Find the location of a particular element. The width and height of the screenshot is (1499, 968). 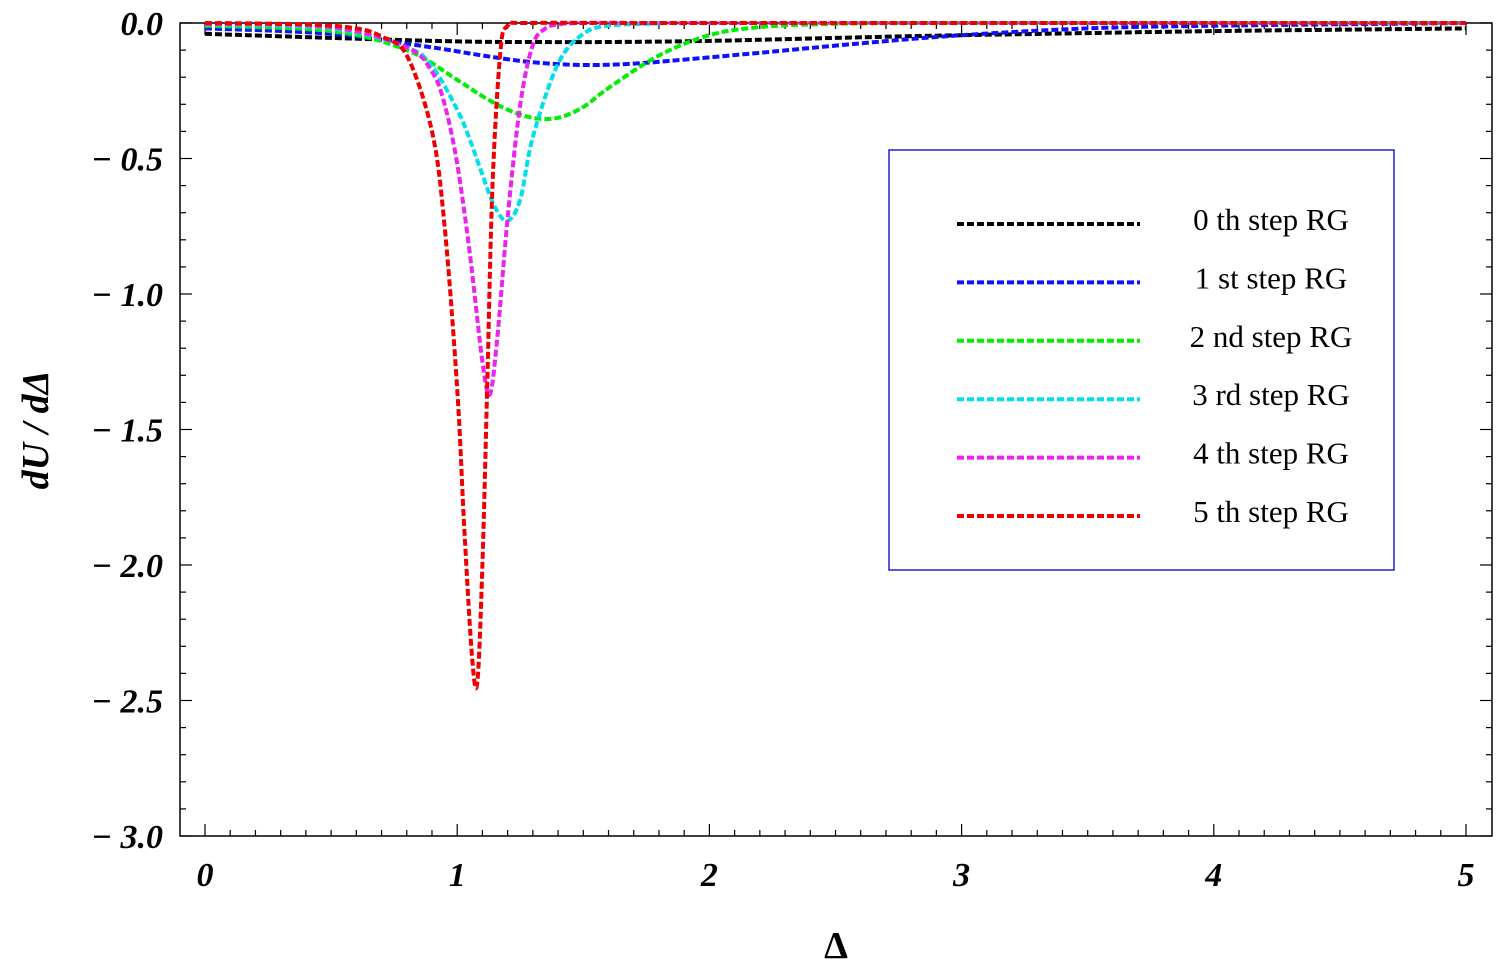

legend-box is located at coordinates (1141, 360).